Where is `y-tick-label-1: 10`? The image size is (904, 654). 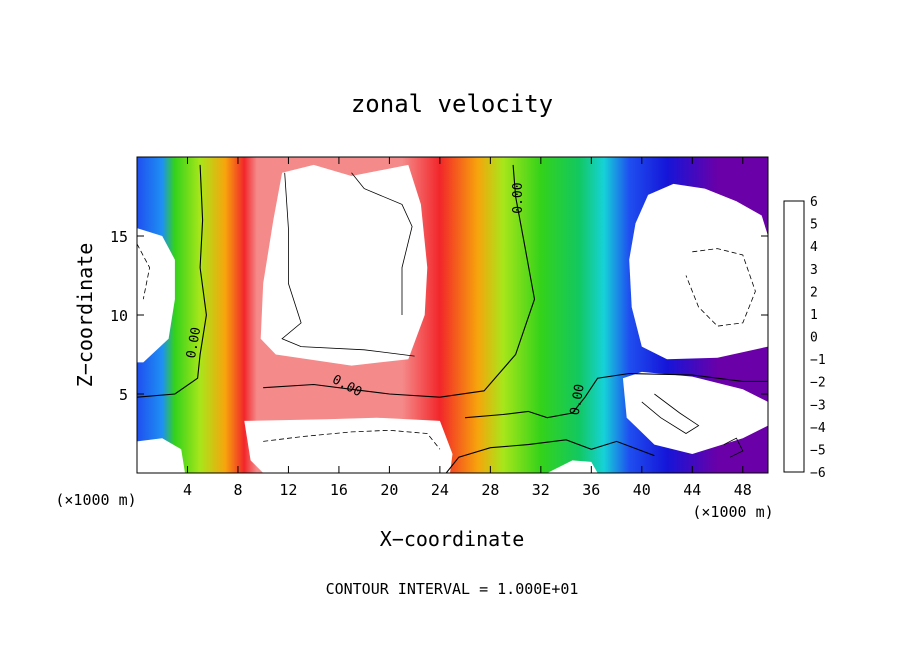
y-tick-label-1: 10 is located at coordinates (119, 316).